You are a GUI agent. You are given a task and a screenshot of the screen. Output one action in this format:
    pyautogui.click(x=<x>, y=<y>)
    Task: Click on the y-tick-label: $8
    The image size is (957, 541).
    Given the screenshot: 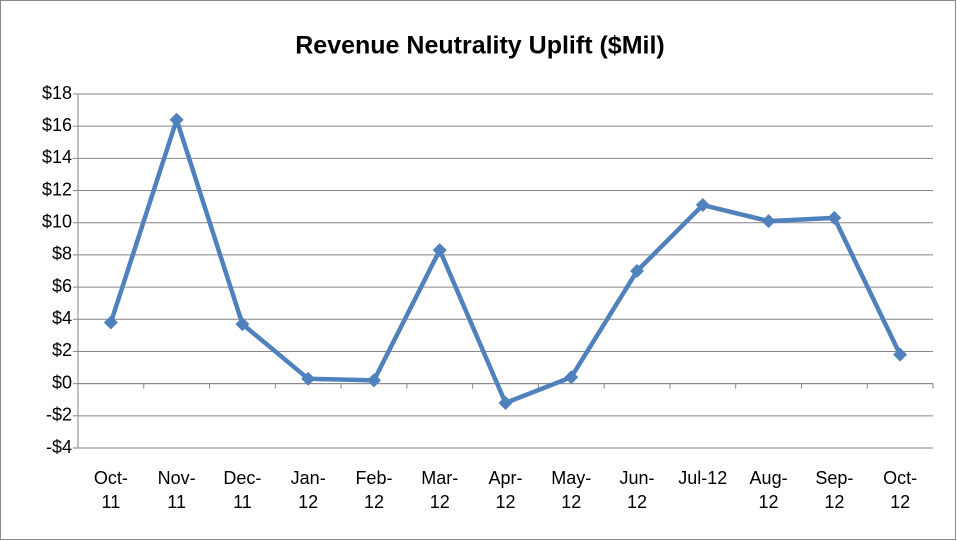 What is the action you would take?
    pyautogui.click(x=62, y=254)
    